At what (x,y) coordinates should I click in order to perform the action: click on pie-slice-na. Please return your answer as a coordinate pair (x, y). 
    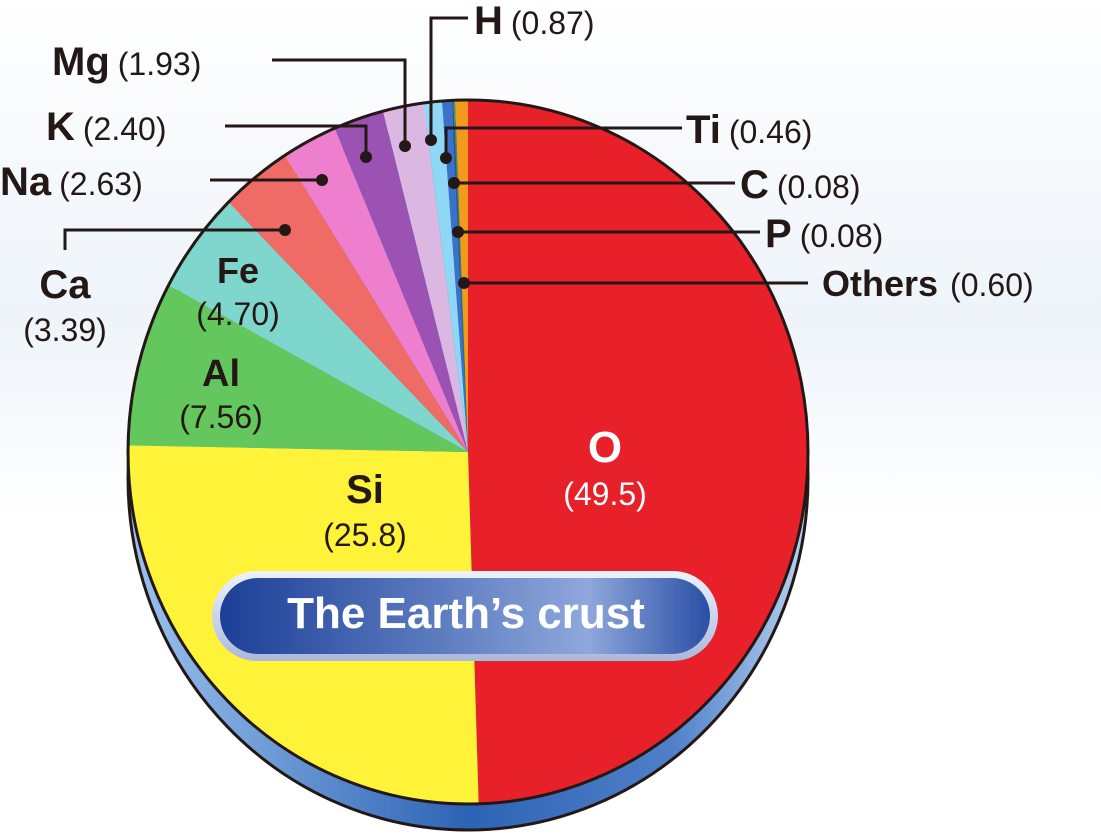
    Looking at the image, I should click on (376, 290).